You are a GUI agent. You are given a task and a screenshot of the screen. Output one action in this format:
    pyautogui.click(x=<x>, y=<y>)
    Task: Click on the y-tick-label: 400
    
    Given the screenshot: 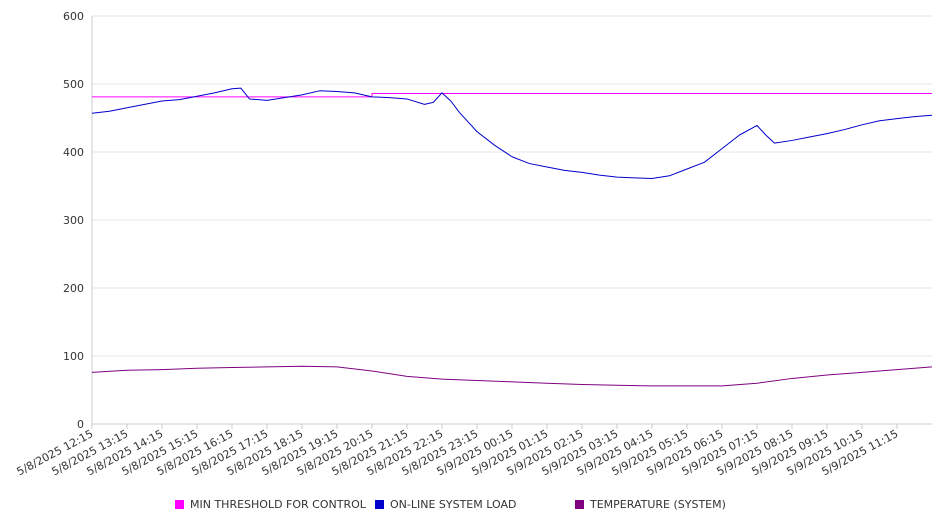 What is the action you would take?
    pyautogui.click(x=73, y=152)
    